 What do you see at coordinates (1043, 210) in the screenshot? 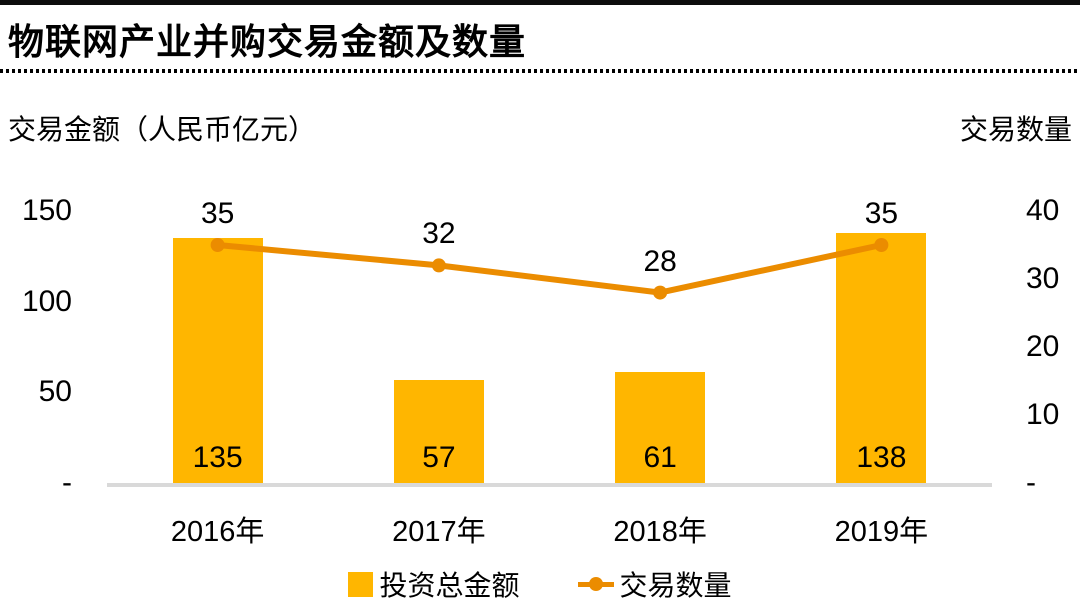
I see `right-axis-tick-40: 40` at bounding box center [1043, 210].